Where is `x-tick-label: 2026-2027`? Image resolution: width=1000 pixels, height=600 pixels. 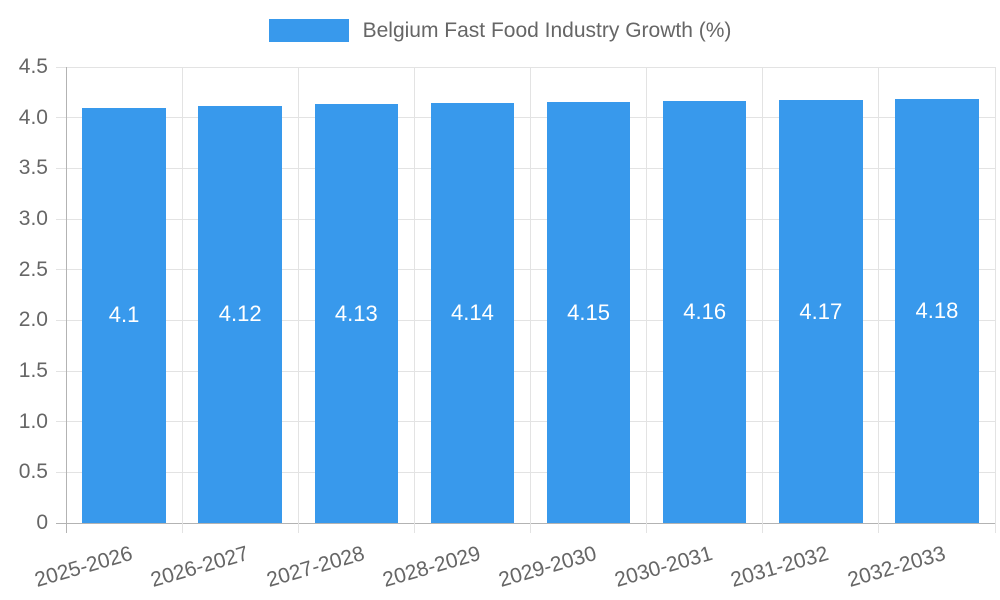
x-tick-label: 2026-2027 is located at coordinates (199, 566).